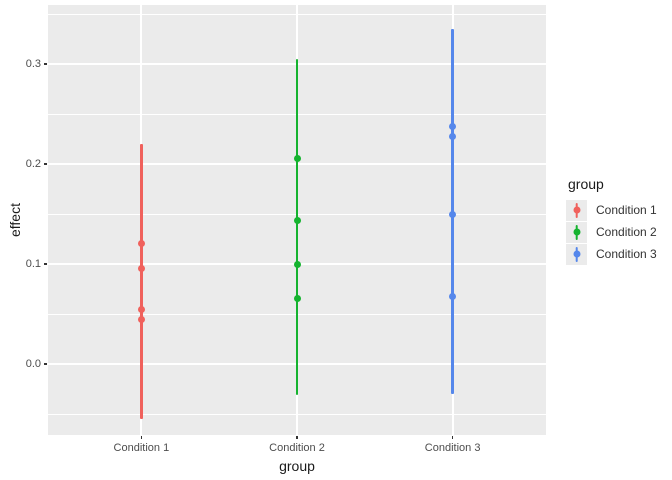 The width and height of the screenshot is (672, 480). I want to click on y-axis-title: effect, so click(15, 220).